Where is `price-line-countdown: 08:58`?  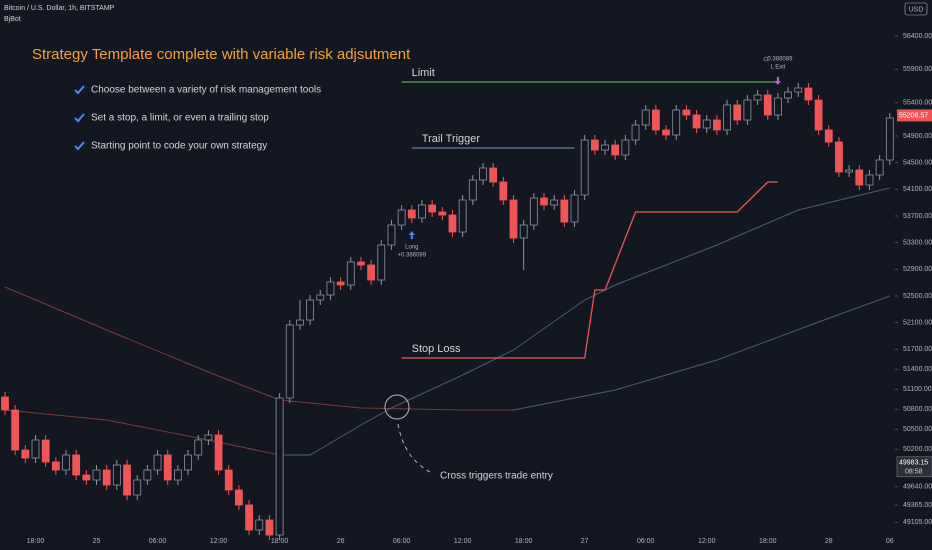
price-line-countdown: 08:58 is located at coordinates (914, 472).